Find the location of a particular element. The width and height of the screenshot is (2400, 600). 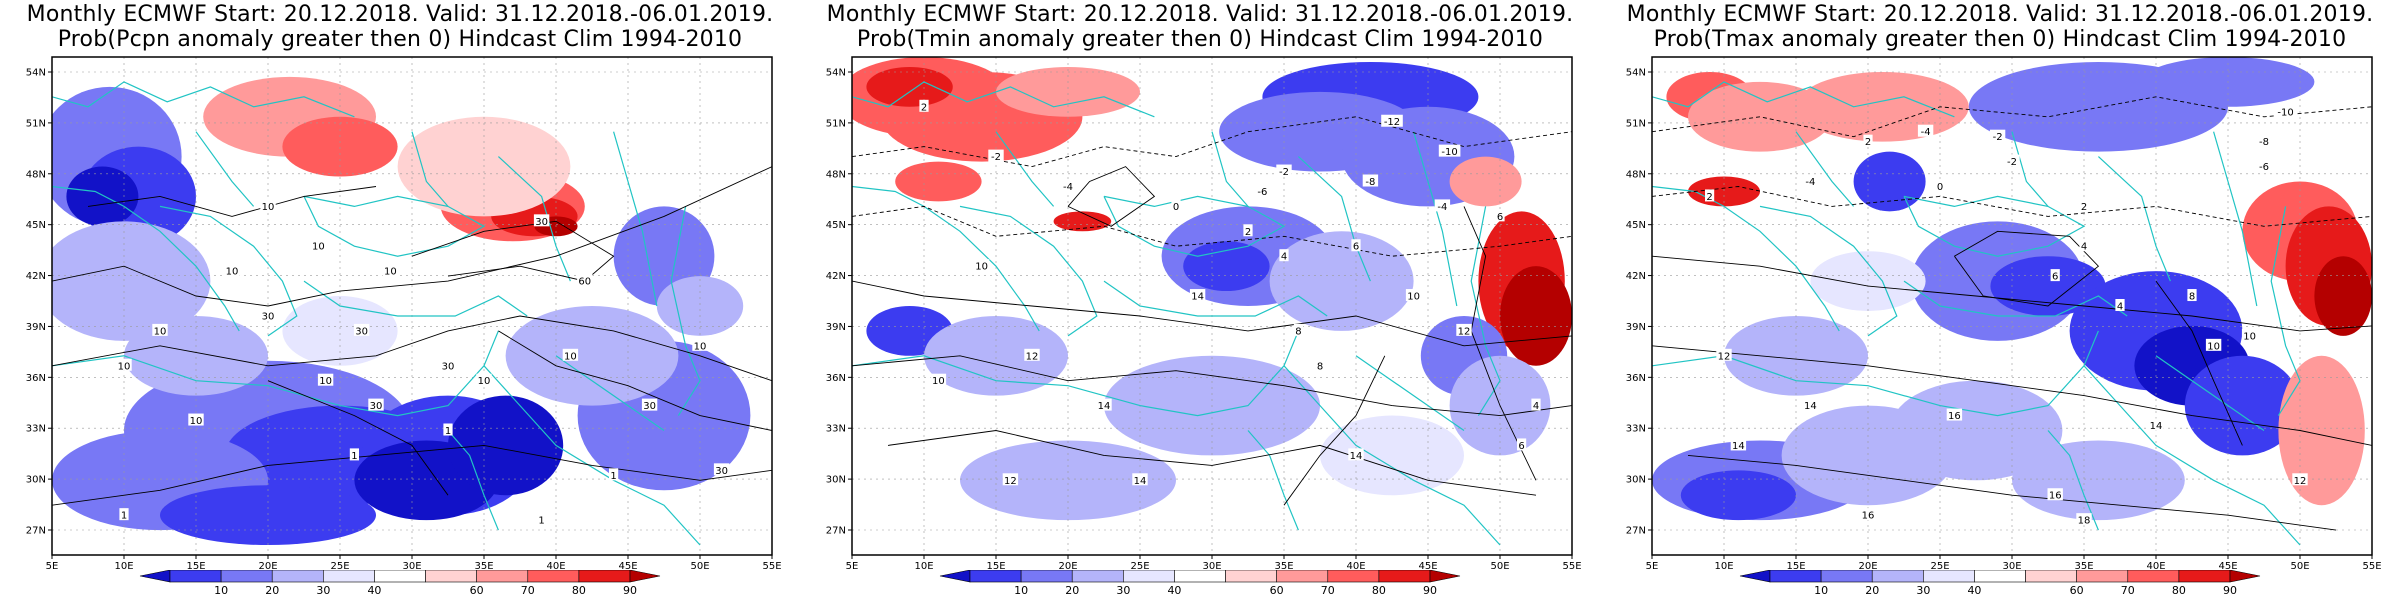

lon-label: 20E is located at coordinates (267, 565).